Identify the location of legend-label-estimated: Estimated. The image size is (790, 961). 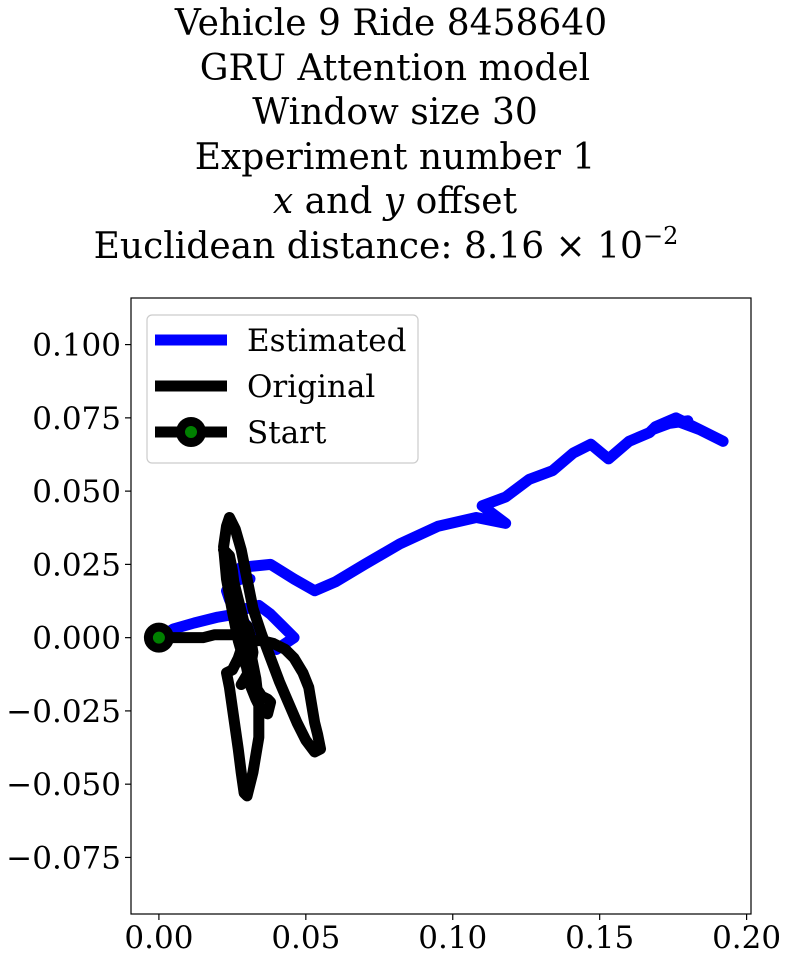
(326, 341).